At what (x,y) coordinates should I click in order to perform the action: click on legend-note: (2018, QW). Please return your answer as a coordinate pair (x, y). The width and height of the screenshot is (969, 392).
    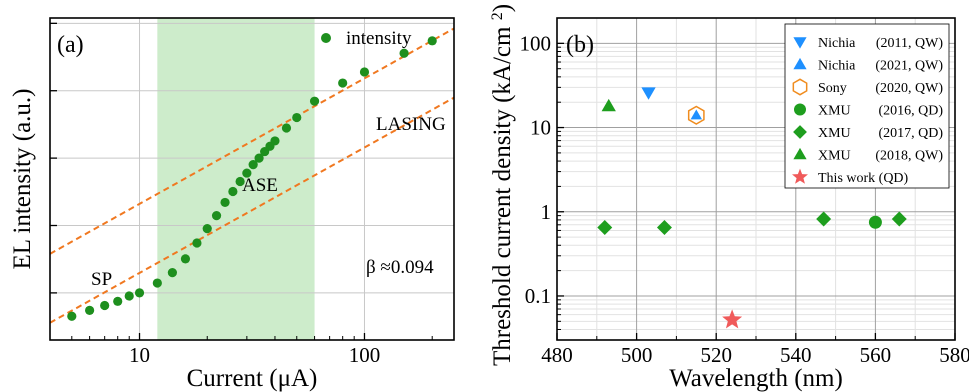
    Looking at the image, I should click on (909, 156).